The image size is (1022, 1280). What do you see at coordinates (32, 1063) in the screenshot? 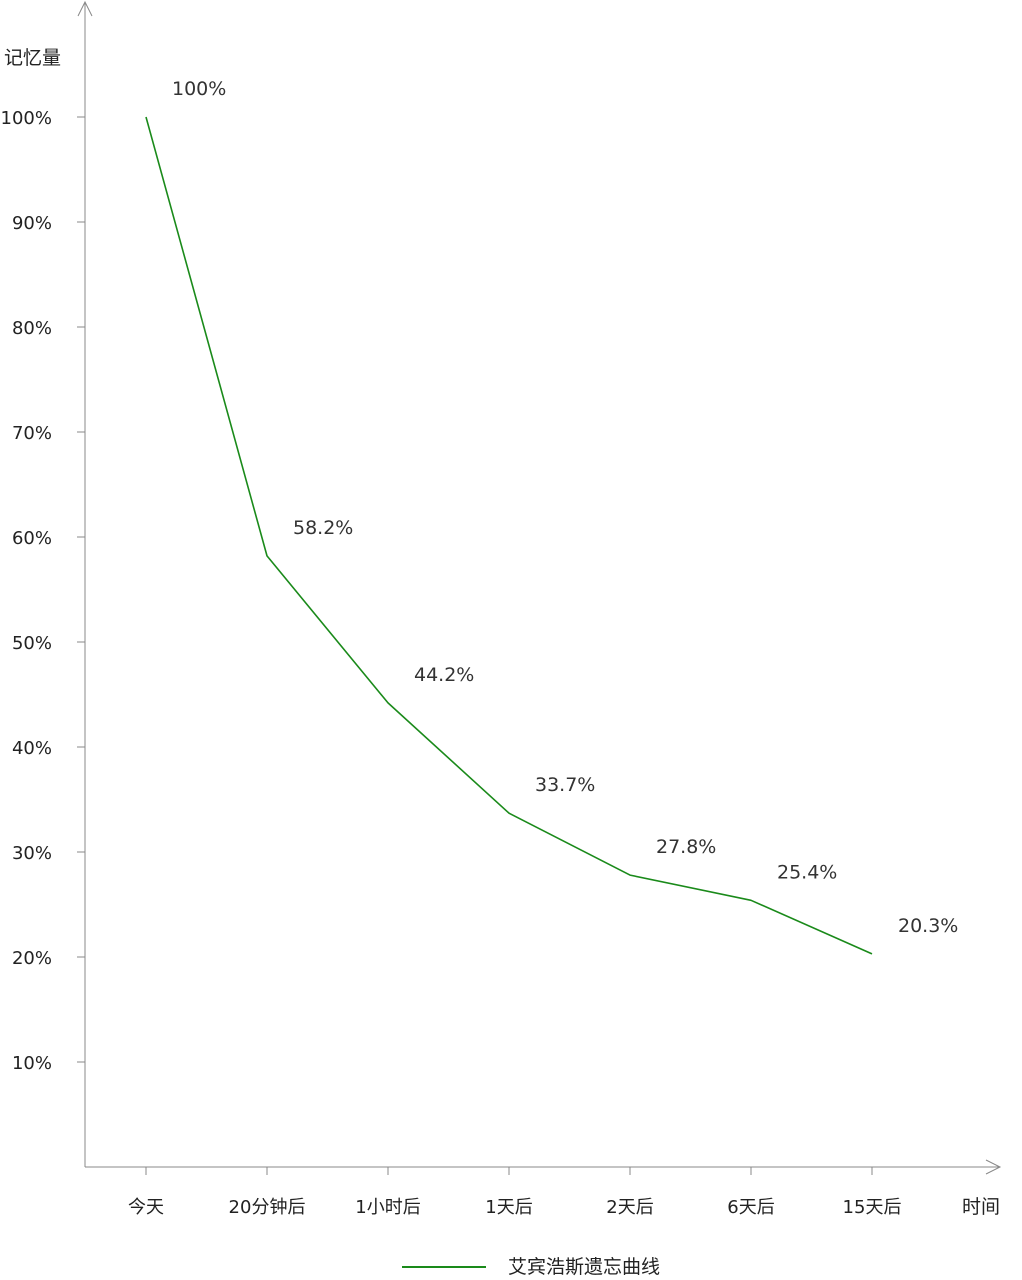
I see `y-tick-label: 10%` at bounding box center [32, 1063].